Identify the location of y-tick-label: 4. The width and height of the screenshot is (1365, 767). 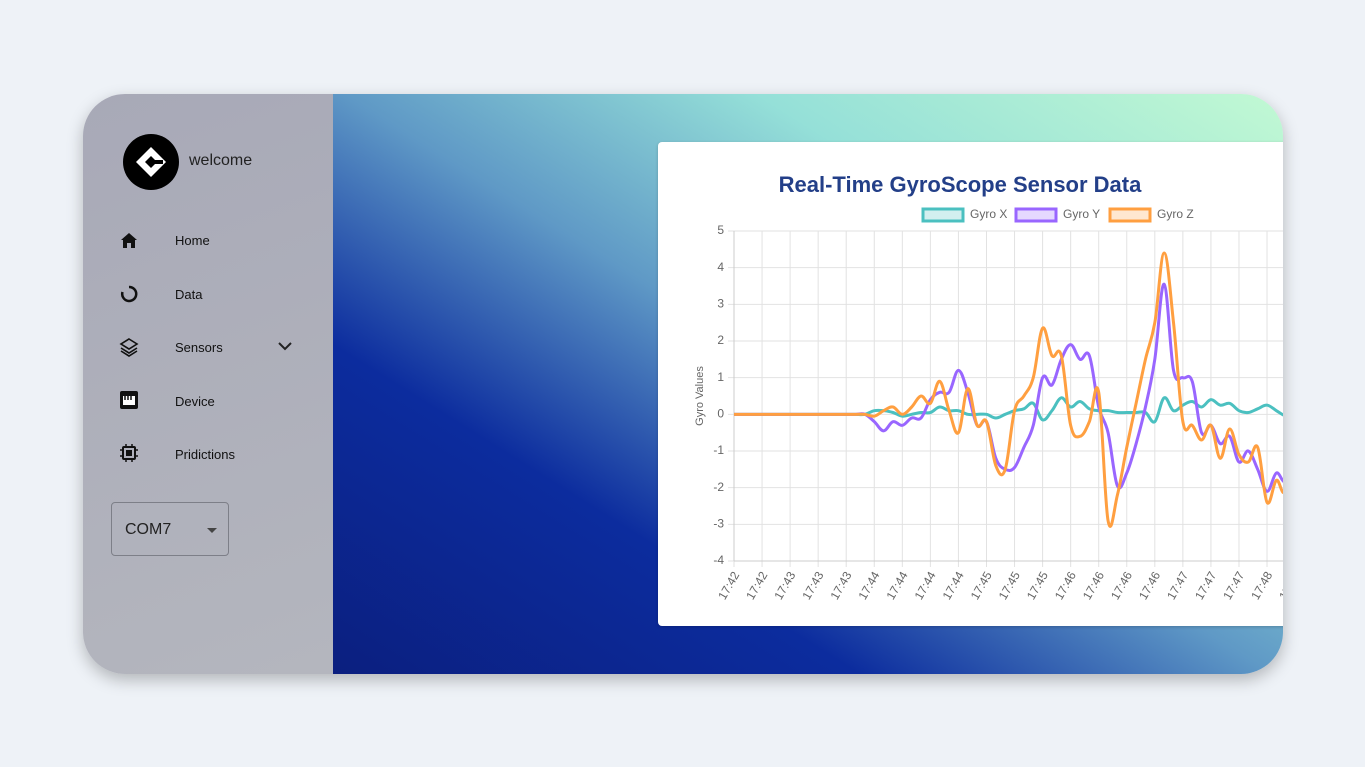
(720, 267).